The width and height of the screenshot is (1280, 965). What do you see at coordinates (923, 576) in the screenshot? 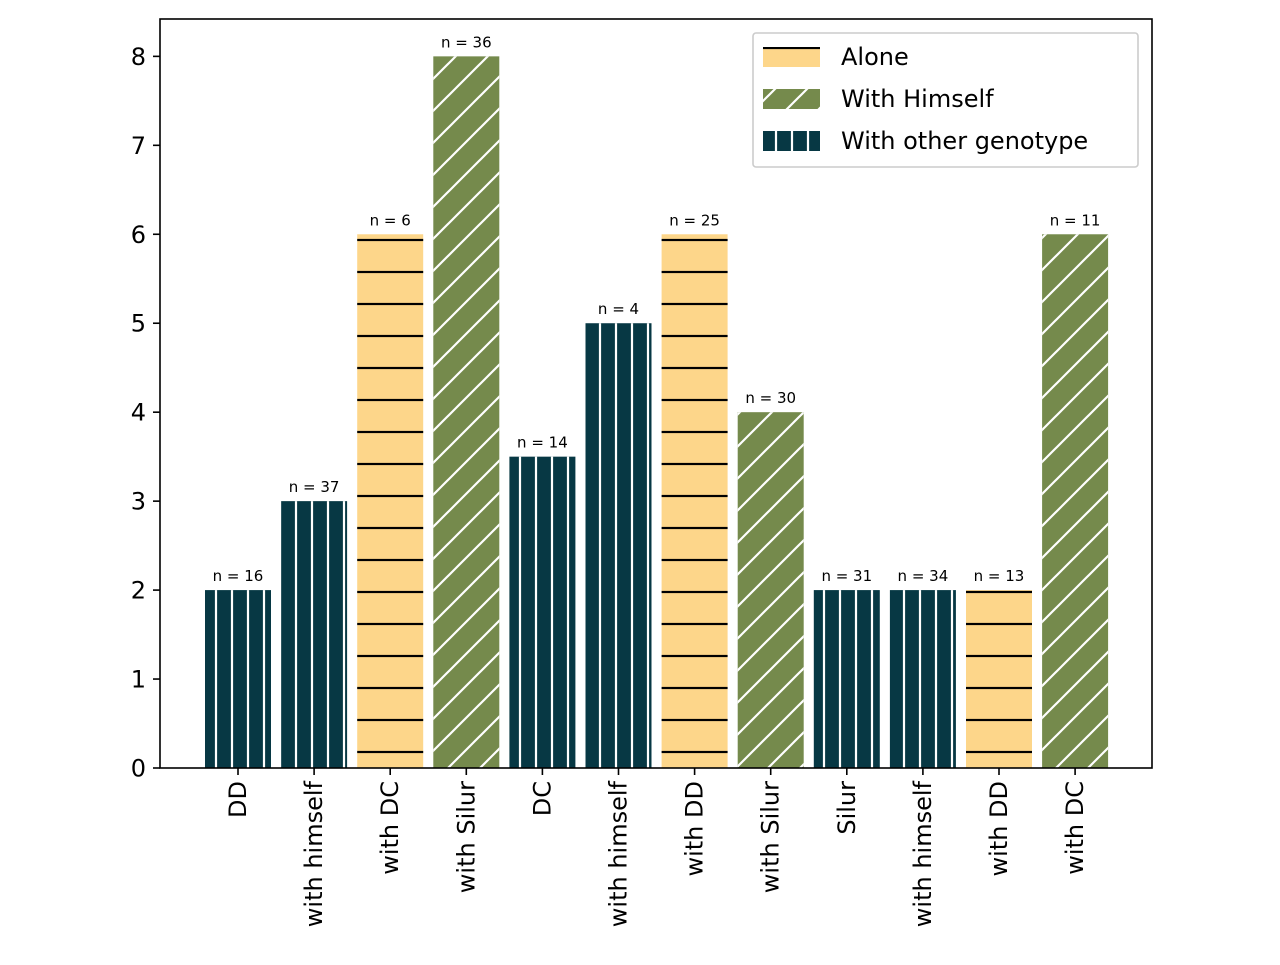
I see `bar-count-label: n = 34` at bounding box center [923, 576].